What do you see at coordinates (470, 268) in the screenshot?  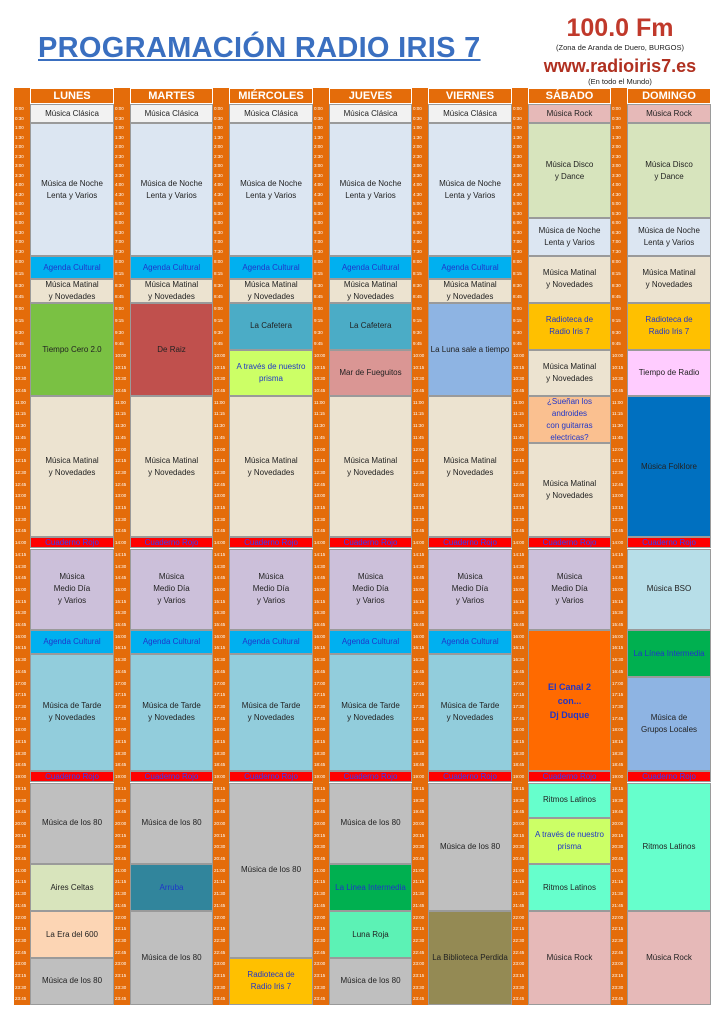 I see `program: Agenda Cultural` at bounding box center [470, 268].